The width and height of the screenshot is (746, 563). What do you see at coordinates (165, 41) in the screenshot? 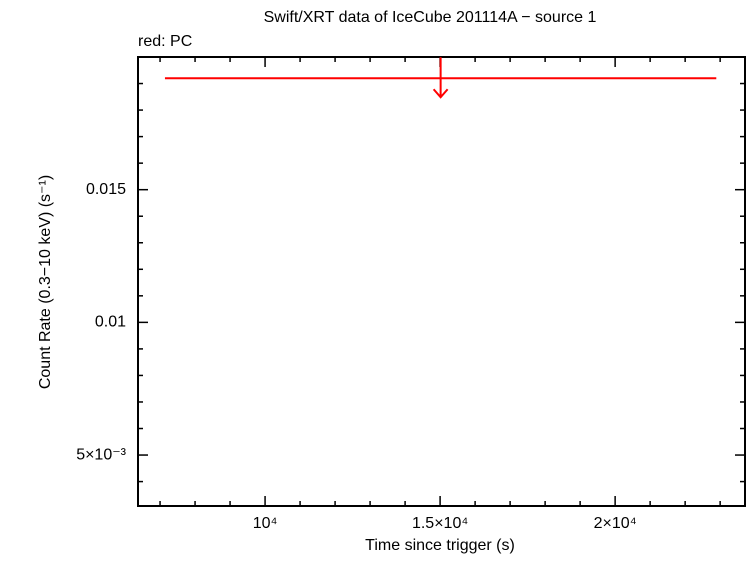
I see `chart-subtitle: red: PC` at bounding box center [165, 41].